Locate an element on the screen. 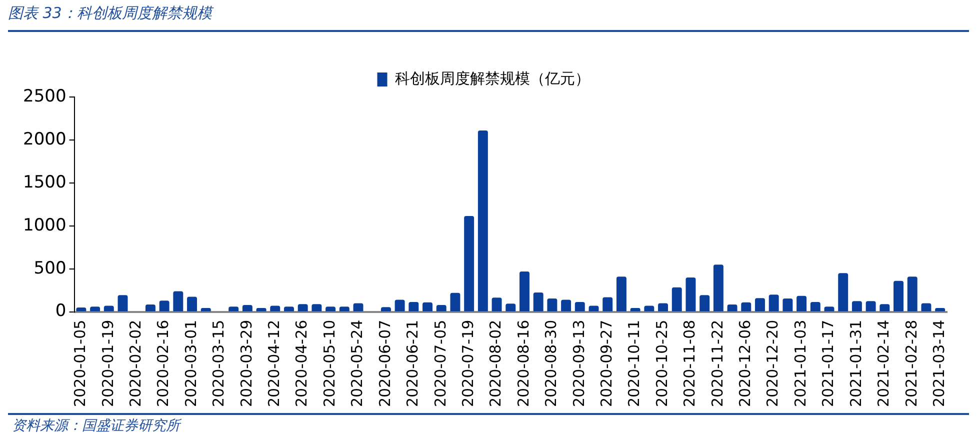 The height and width of the screenshot is (440, 977). x-tick-label: 2021-02-28 is located at coordinates (911, 364).